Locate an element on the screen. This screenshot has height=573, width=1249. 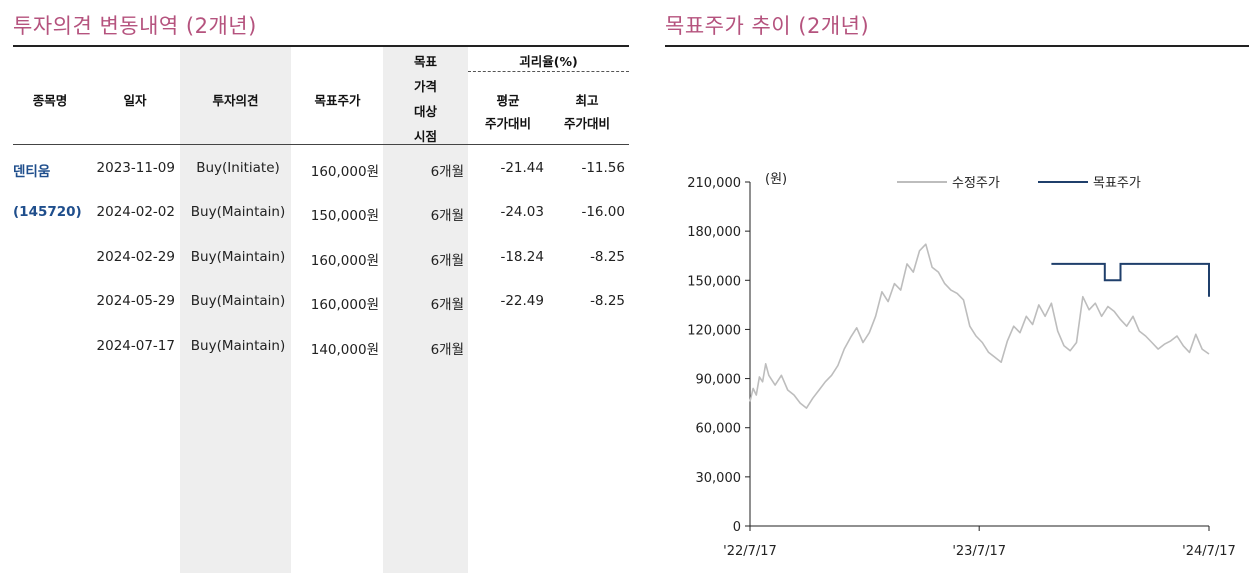
stock-code: (145720) is located at coordinates (47, 212).